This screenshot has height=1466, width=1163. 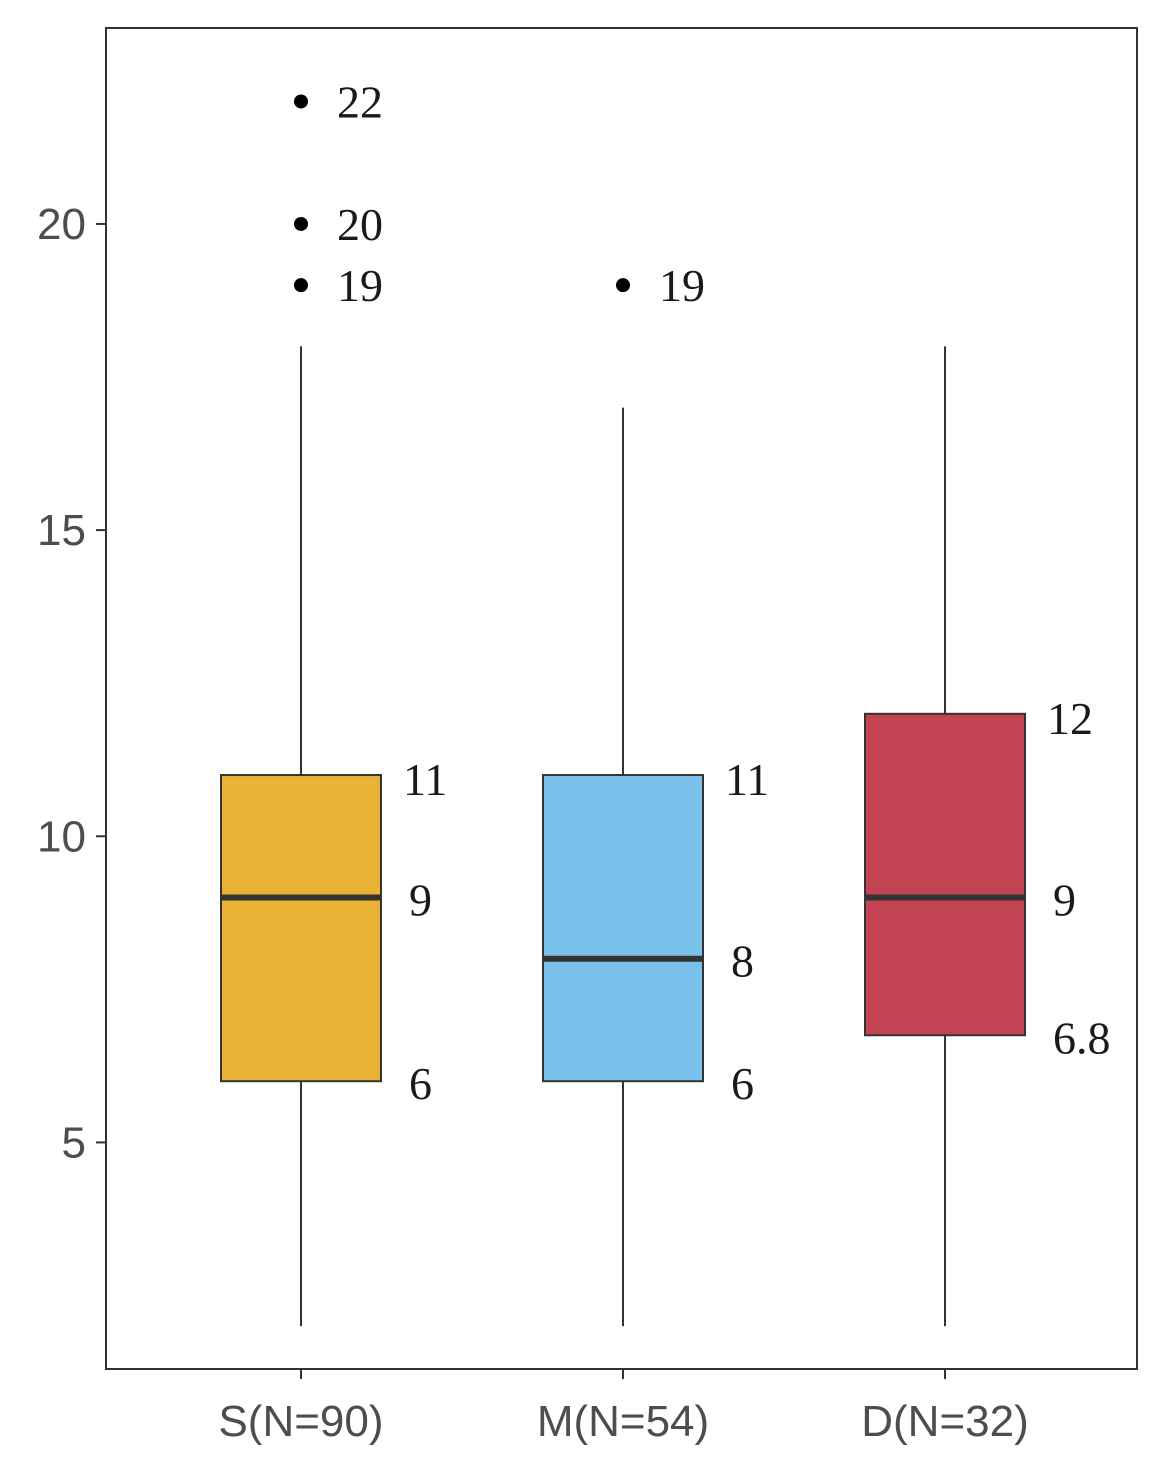 I want to click on x-axis: S(N=90) M(N=54) D(N=32), so click(x=623, y=1407).